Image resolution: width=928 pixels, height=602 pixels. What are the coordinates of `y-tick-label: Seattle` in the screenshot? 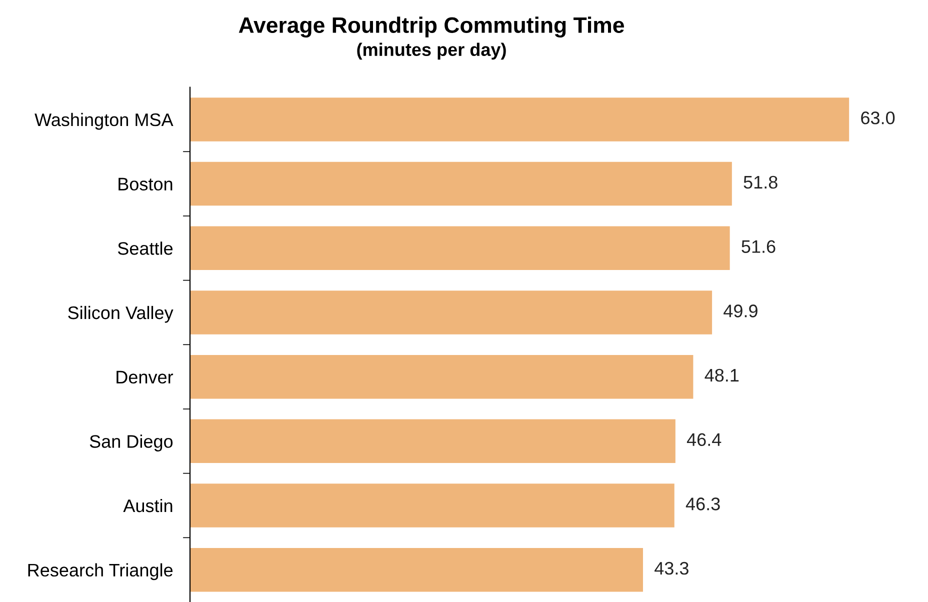 It's located at (145, 248).